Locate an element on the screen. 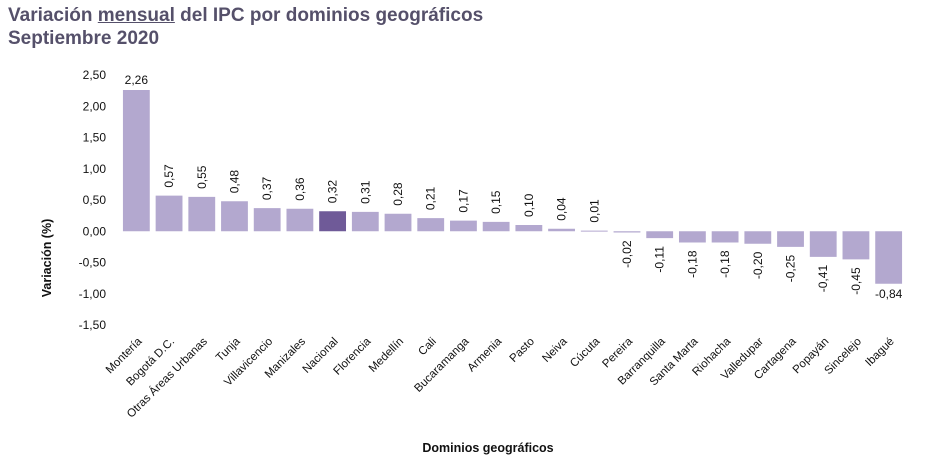 This screenshot has height=458, width=928. category-label: Cali is located at coordinates (427, 347).